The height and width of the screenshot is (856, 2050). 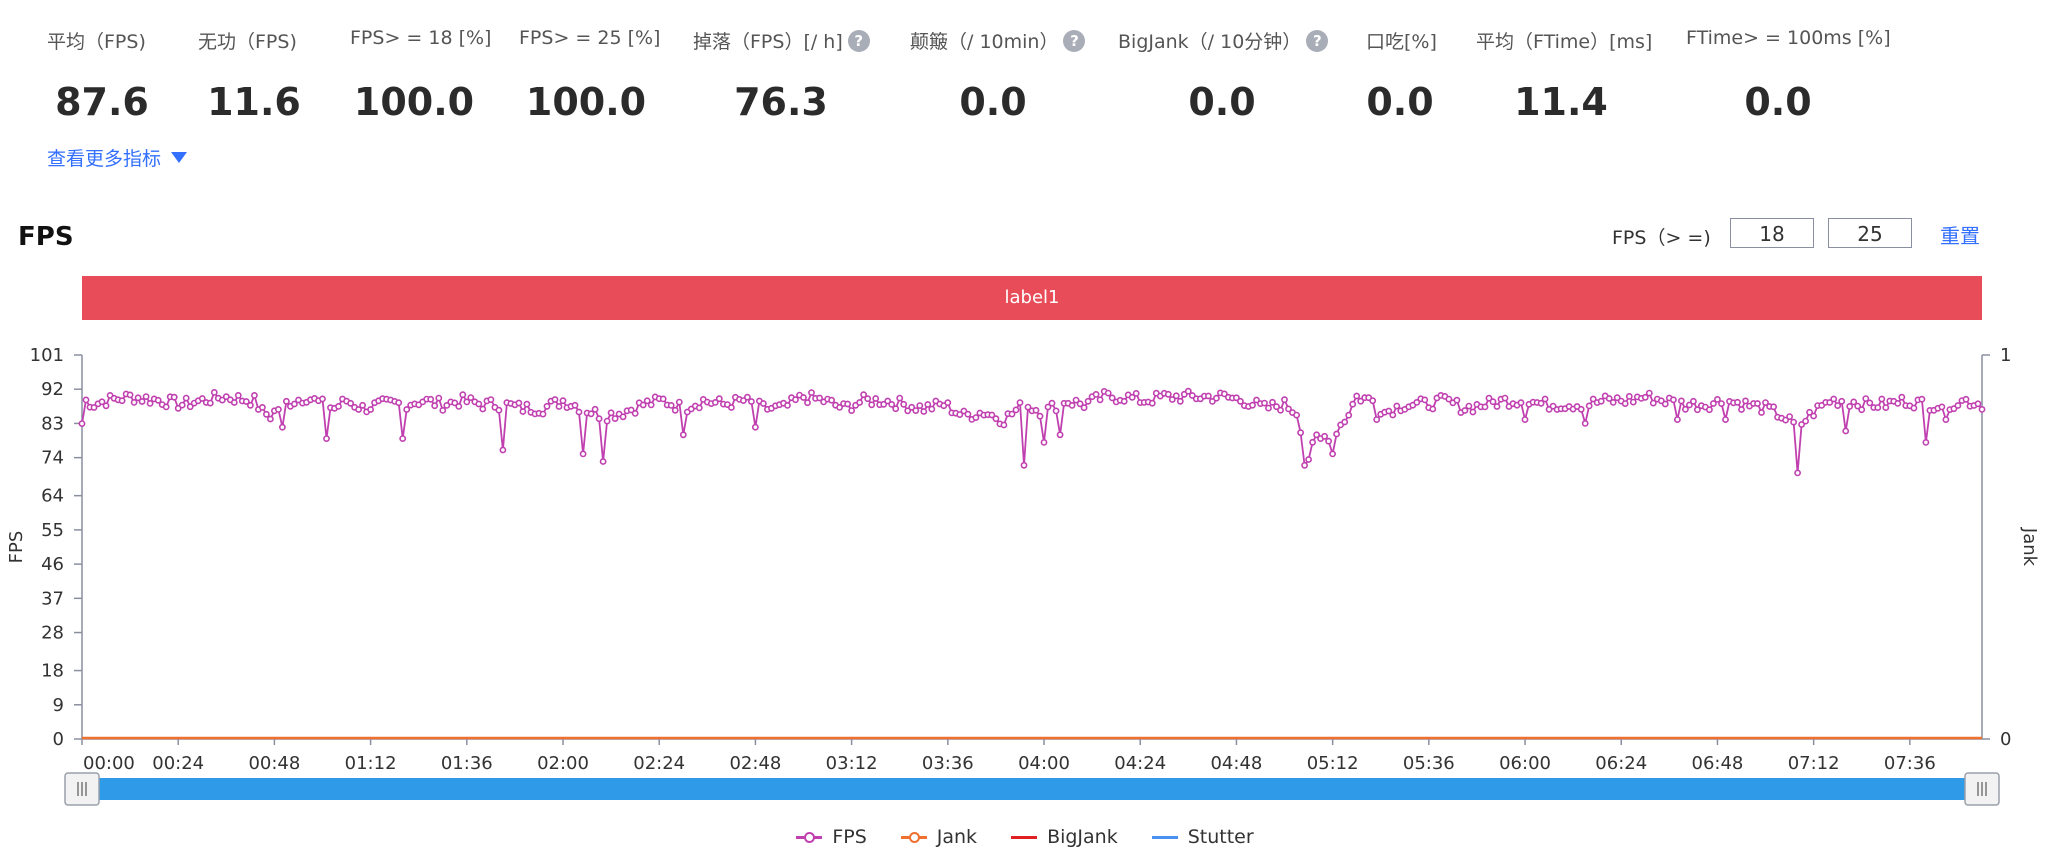 What do you see at coordinates (178, 763) in the screenshot?
I see `x-tick-label: 00:24` at bounding box center [178, 763].